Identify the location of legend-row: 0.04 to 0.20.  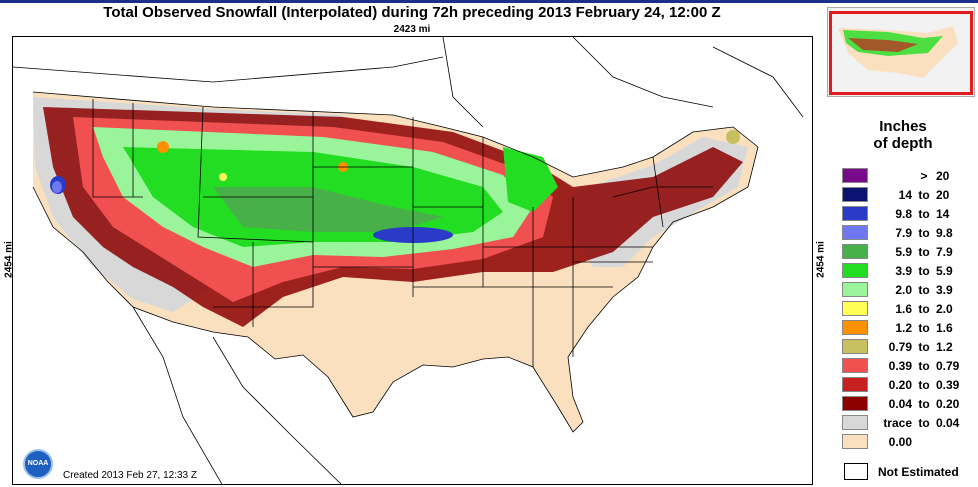
(909, 404).